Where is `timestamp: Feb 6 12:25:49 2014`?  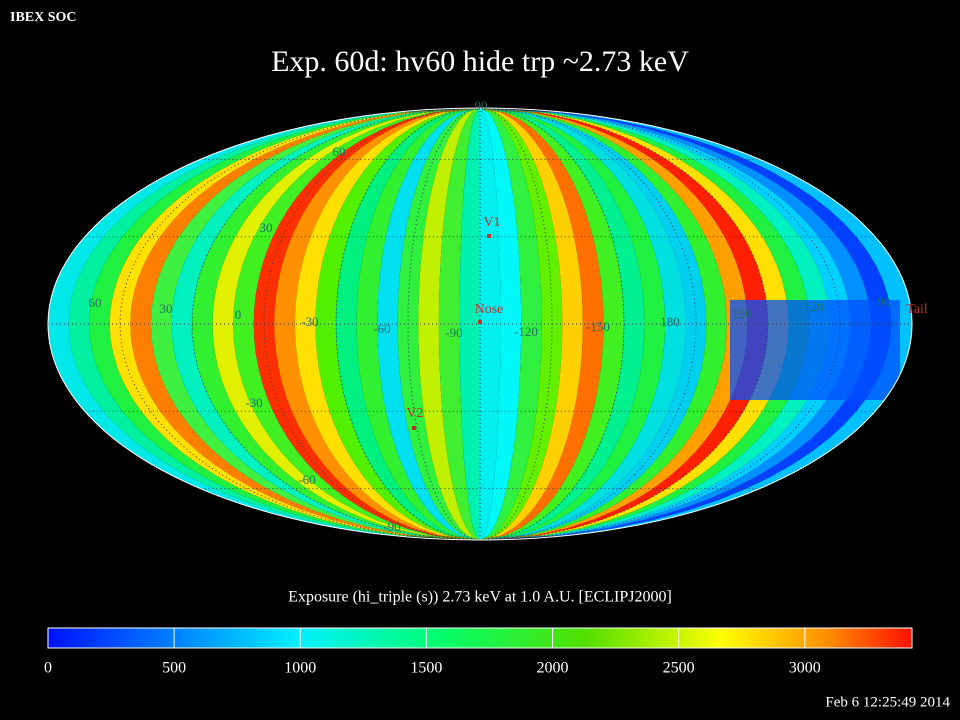 timestamp: Feb 6 12:25:49 2014 is located at coordinates (887, 702).